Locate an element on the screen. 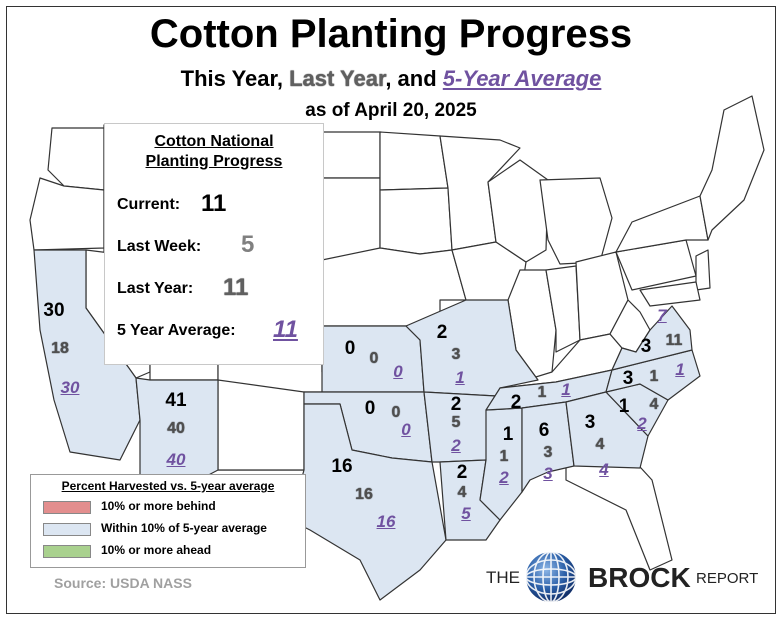 The height and width of the screenshot is (622, 782). page-title: Cotton Planting Progress is located at coordinates (391, 34).